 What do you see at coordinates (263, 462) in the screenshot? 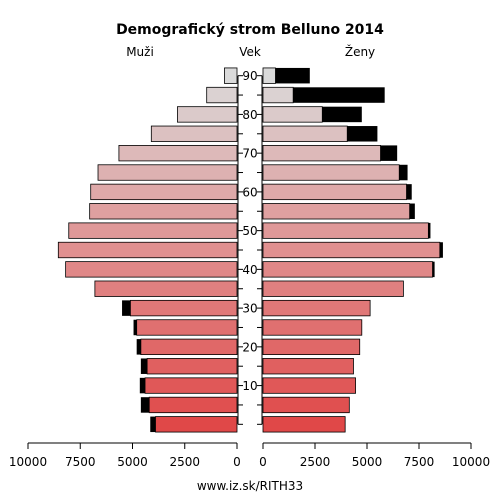
I see `x-tick-label-right: 0` at bounding box center [263, 462].